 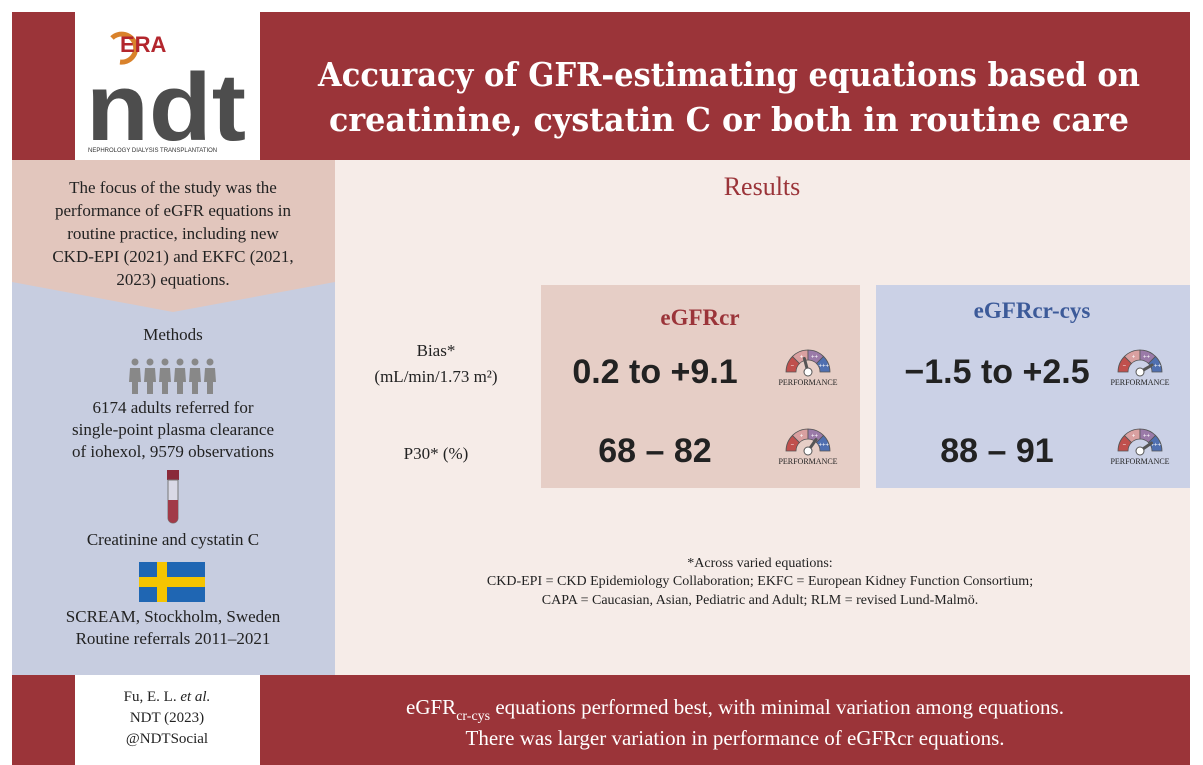 What do you see at coordinates (173, 334) in the screenshot?
I see `methods-heading: Methods` at bounding box center [173, 334].